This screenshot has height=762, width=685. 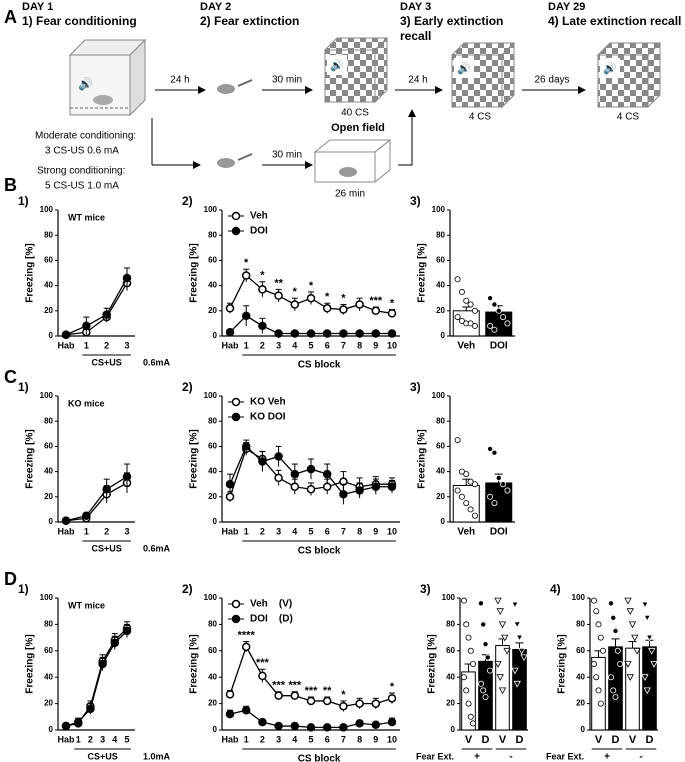 What do you see at coordinates (327, 739) in the screenshot?
I see `x-tick-label: 6` at bounding box center [327, 739].